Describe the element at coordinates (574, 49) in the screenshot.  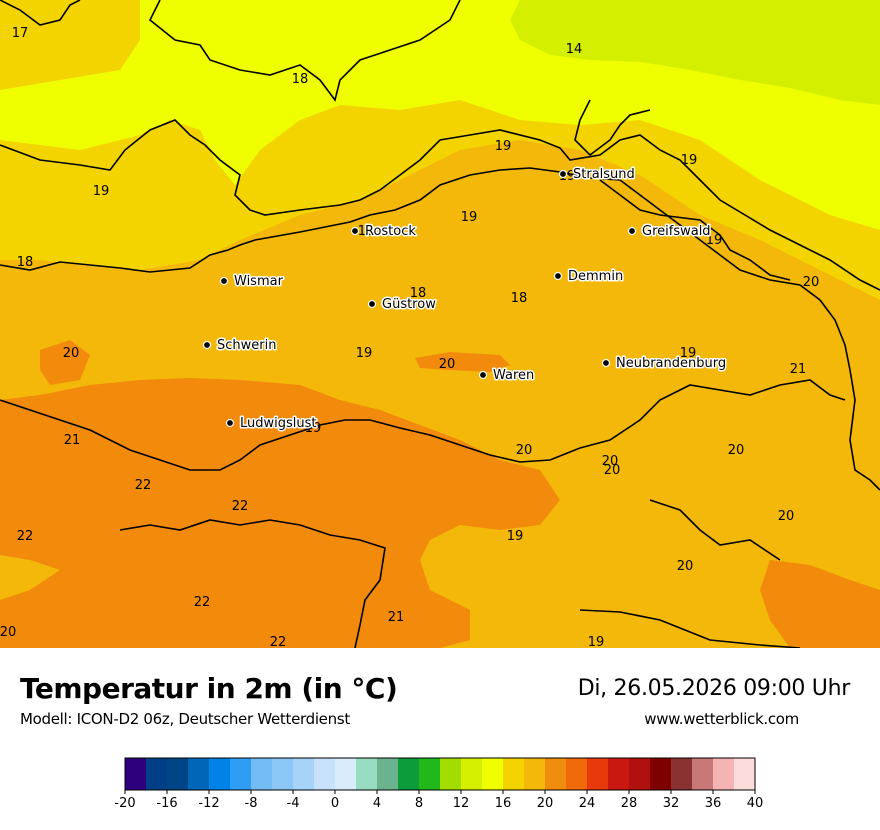
I see `isotherm-label: 14` at that location.